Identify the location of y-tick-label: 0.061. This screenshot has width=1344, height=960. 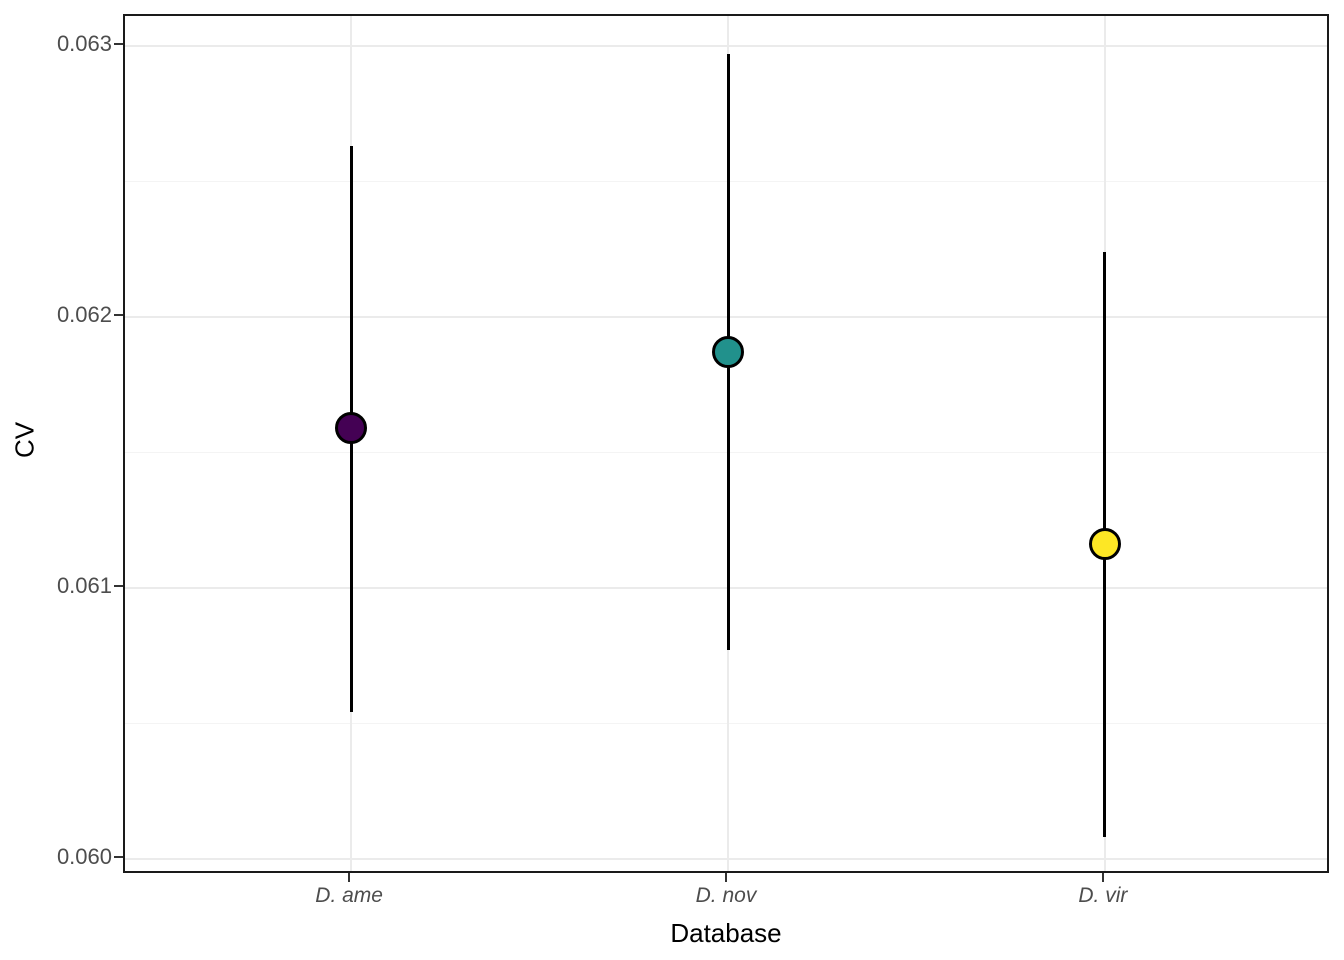
(84, 585).